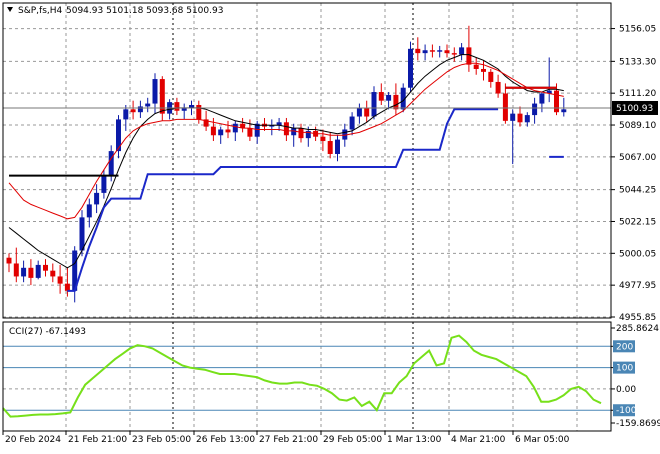 Image resolution: width=660 pixels, height=454 pixels. What do you see at coordinates (414, 440) in the screenshot?
I see `x-tick-label: 1 Mar 13:00` at bounding box center [414, 440].